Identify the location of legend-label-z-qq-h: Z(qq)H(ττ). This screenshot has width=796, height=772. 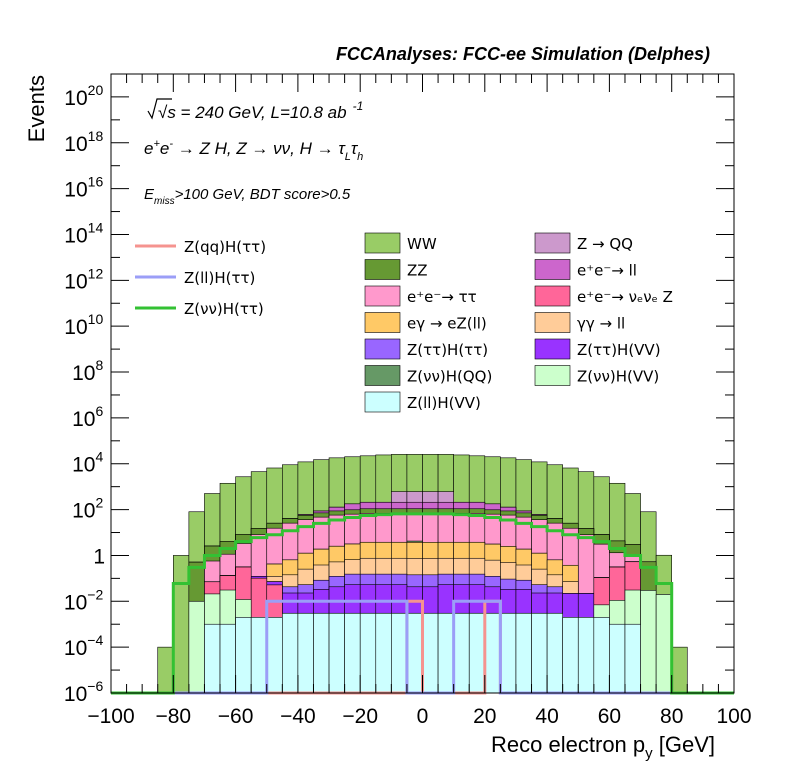
(225, 247).